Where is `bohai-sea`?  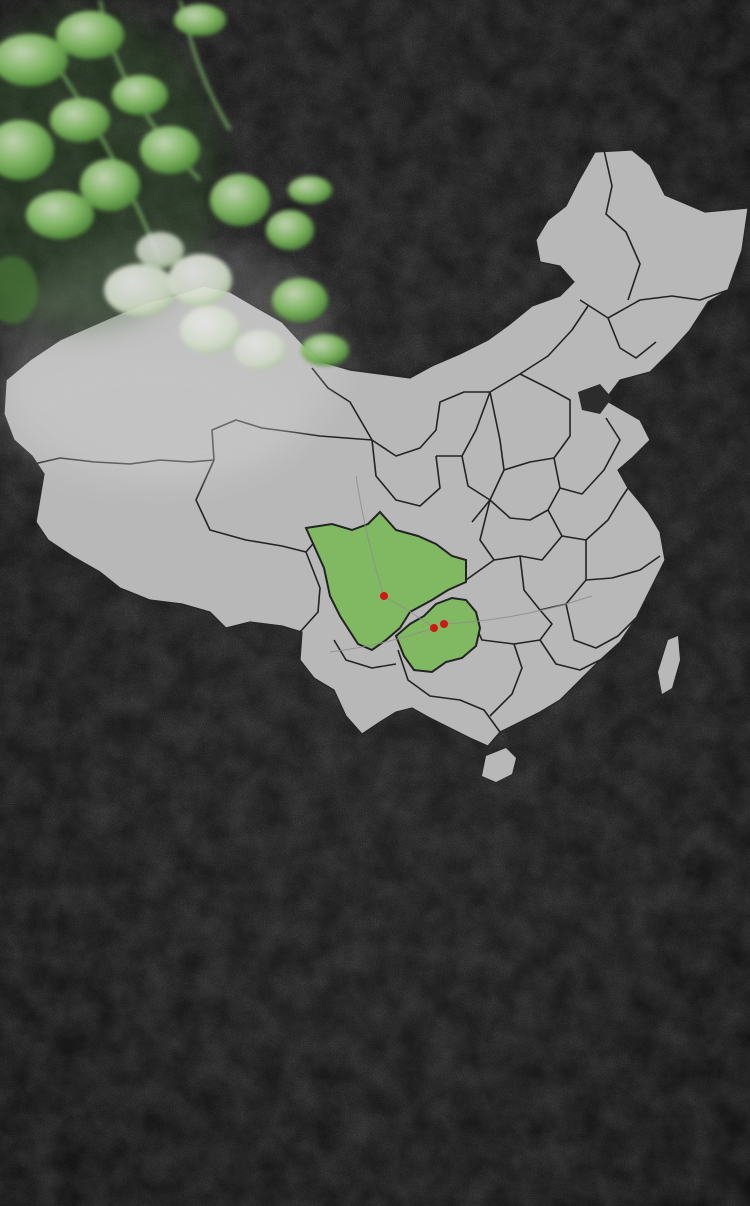 bohai-sea is located at coordinates (595, 399).